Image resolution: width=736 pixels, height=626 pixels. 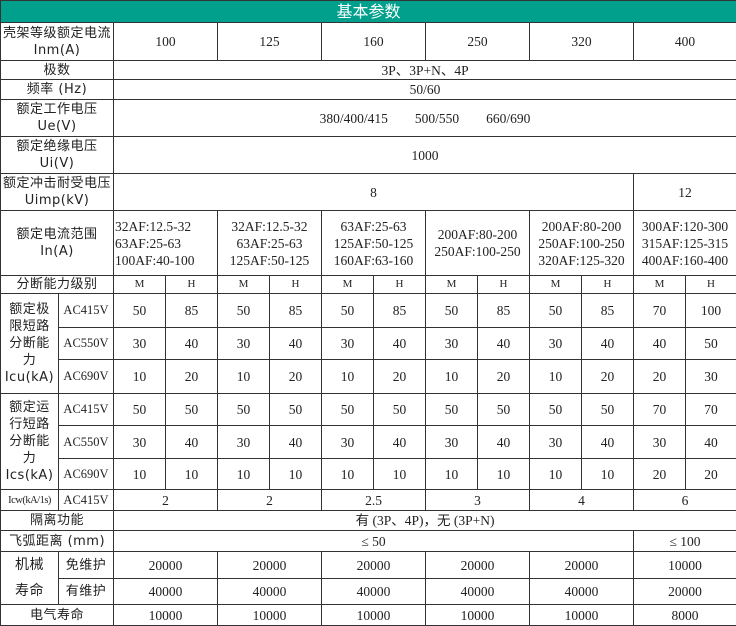 I want to click on cell-line: 63AF:25-63, so click(x=269, y=243).